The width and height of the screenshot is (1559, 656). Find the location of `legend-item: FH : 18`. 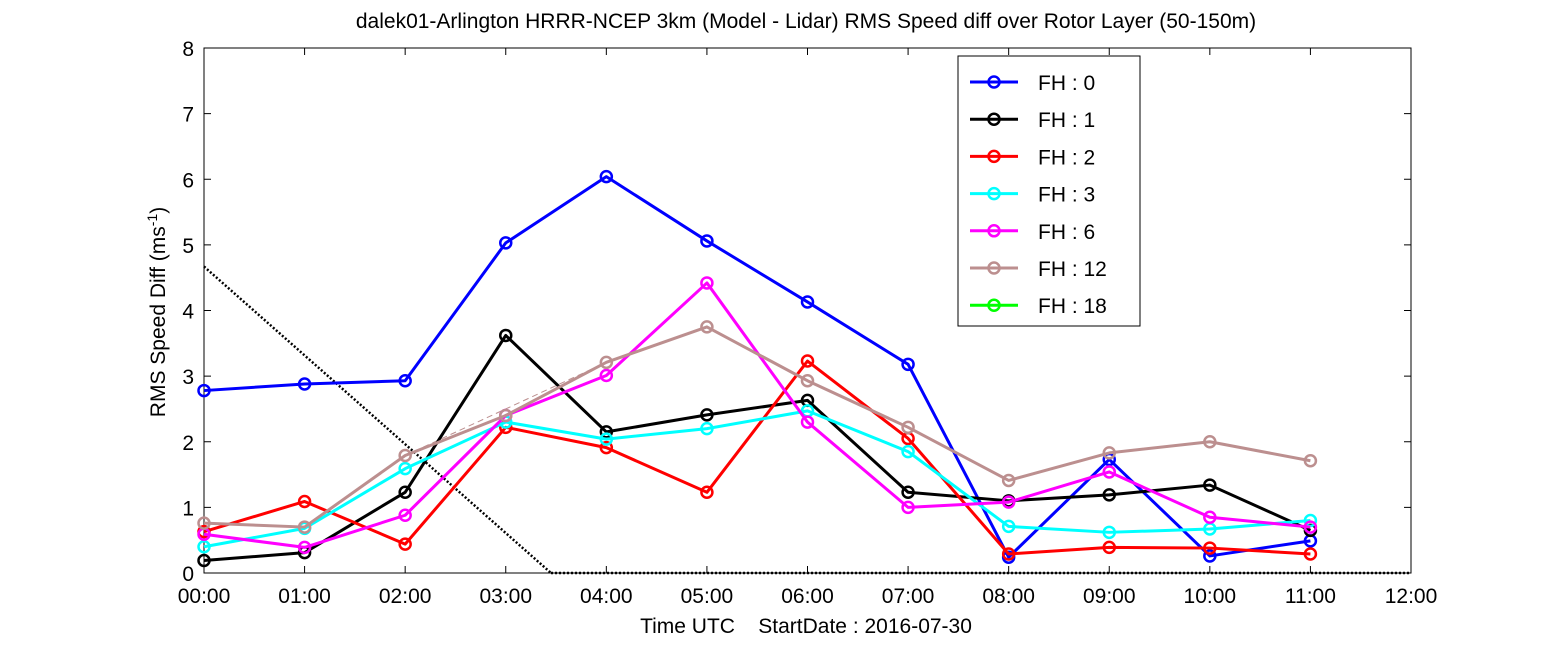

legend-item: FH : 18 is located at coordinates (1038, 306).